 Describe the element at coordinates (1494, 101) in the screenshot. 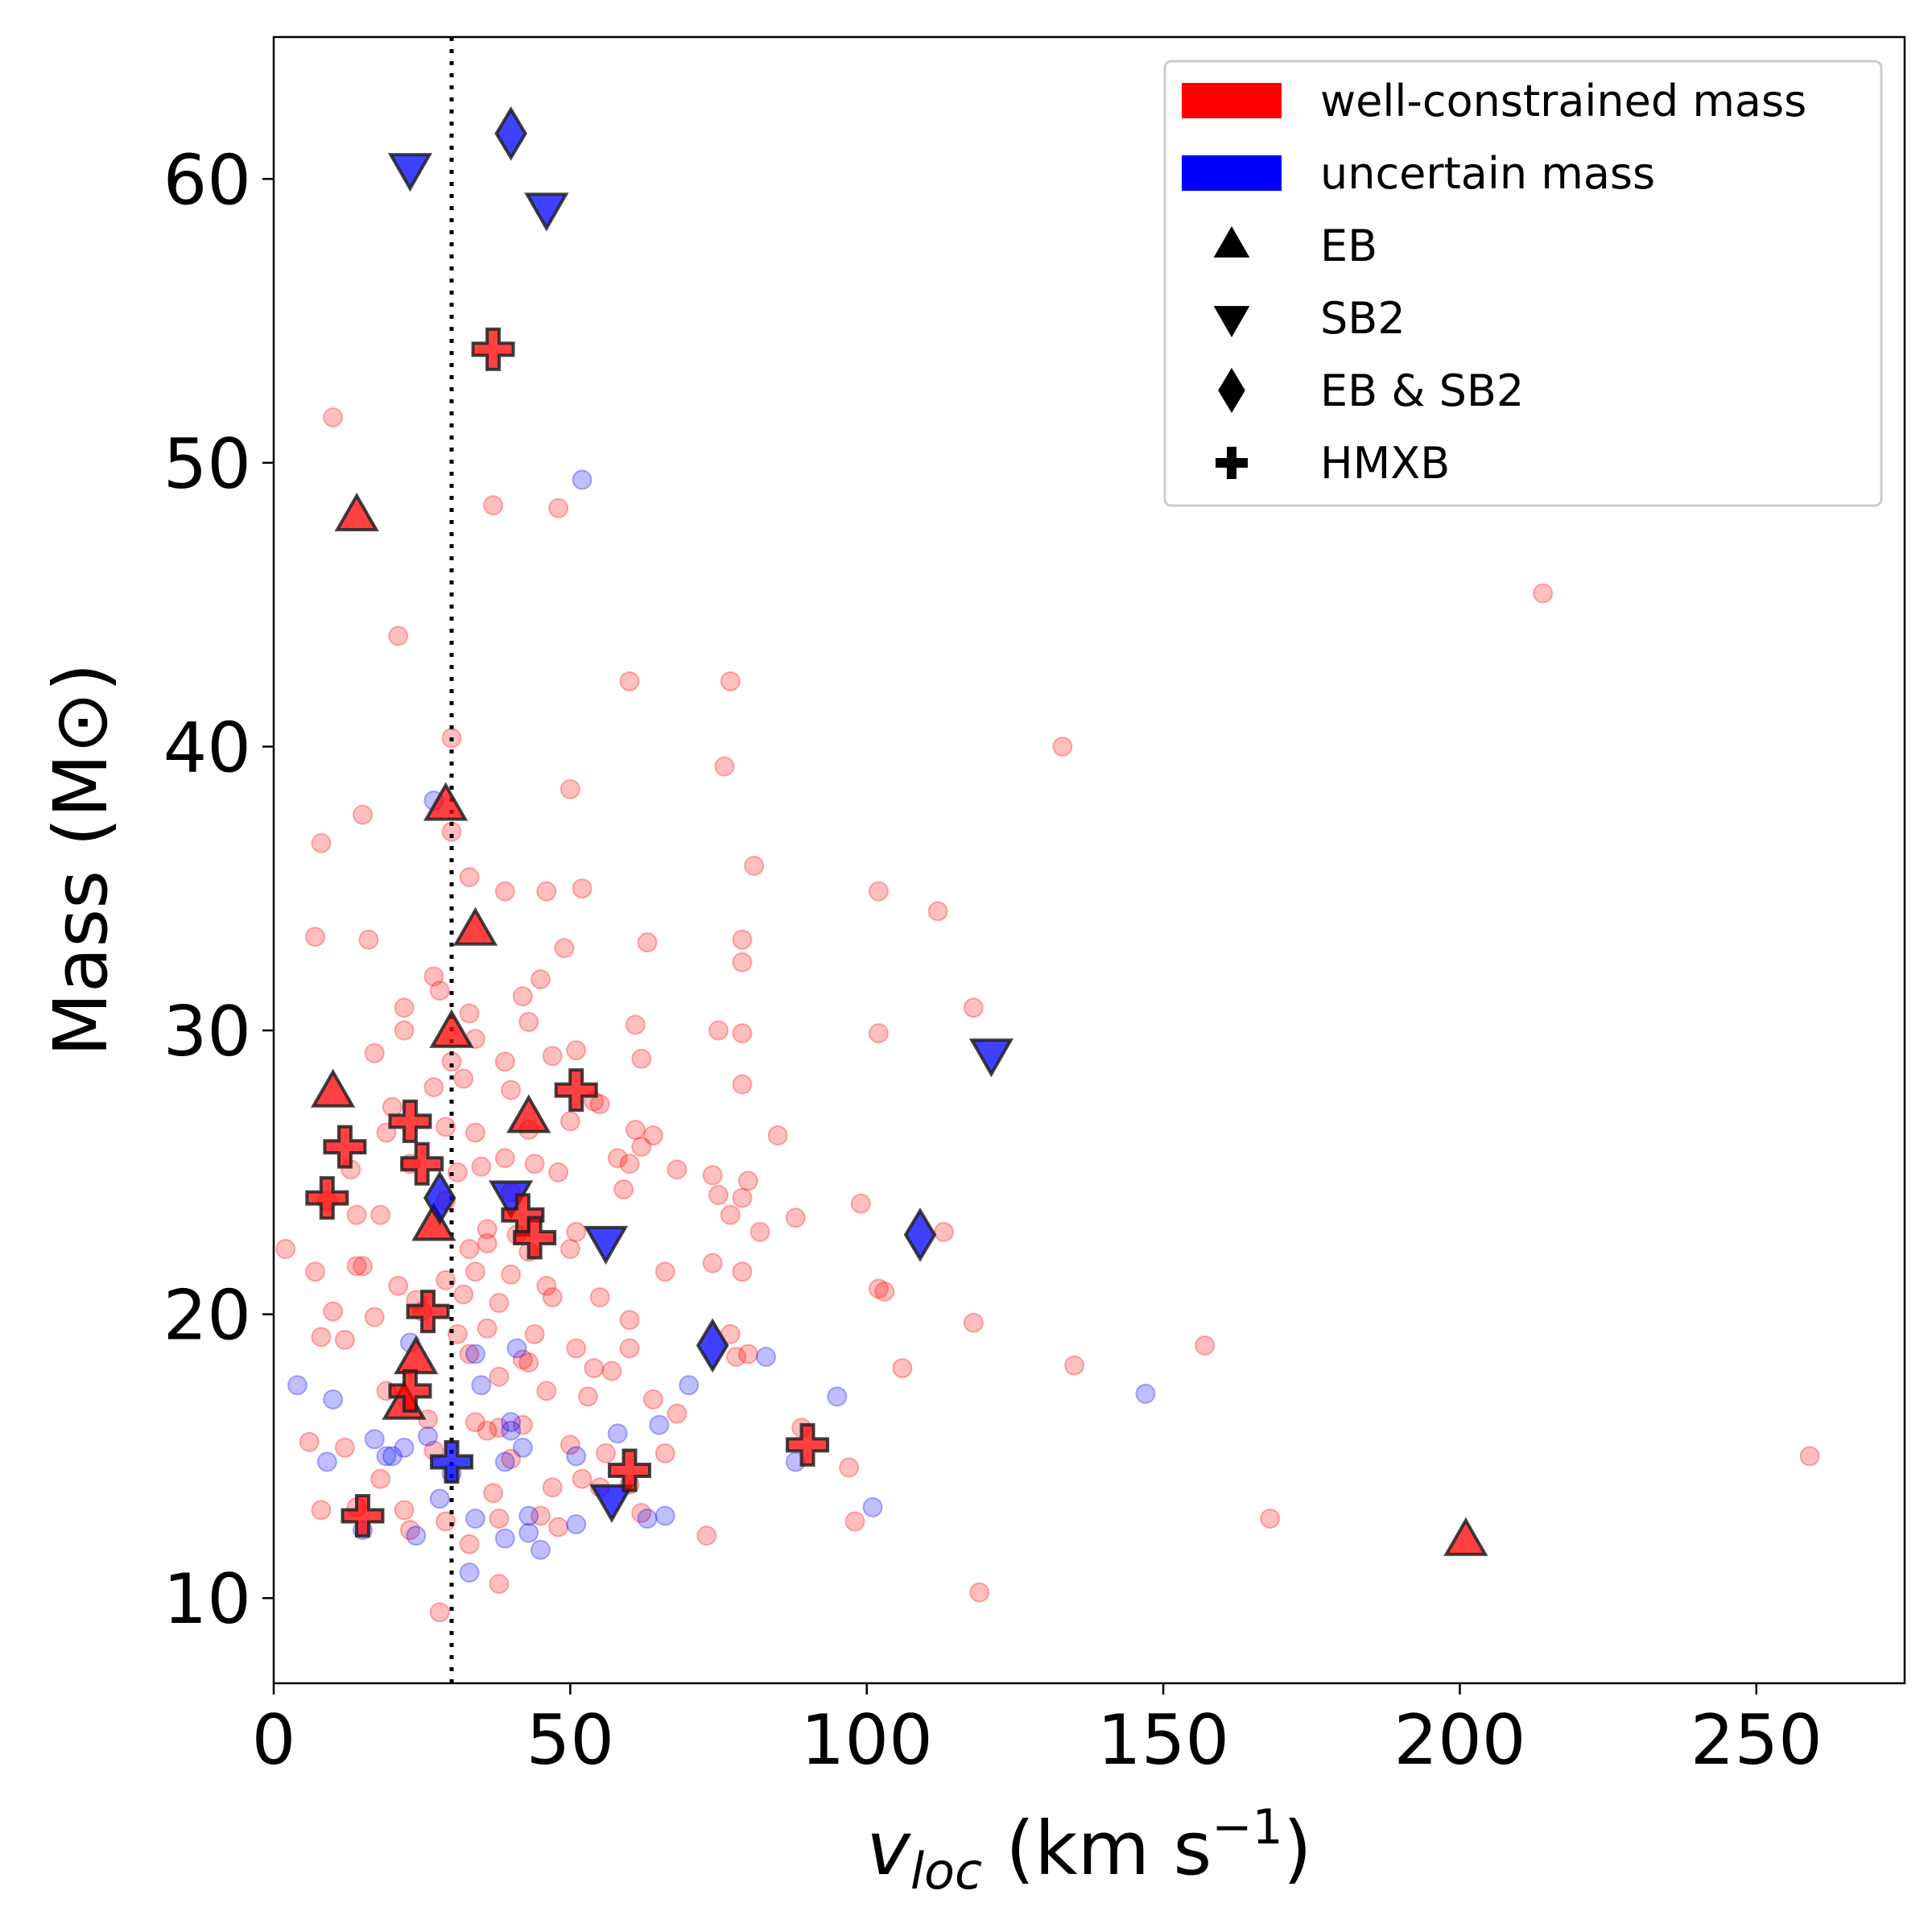

I see `legend-entry: well-constrained mass` at that location.